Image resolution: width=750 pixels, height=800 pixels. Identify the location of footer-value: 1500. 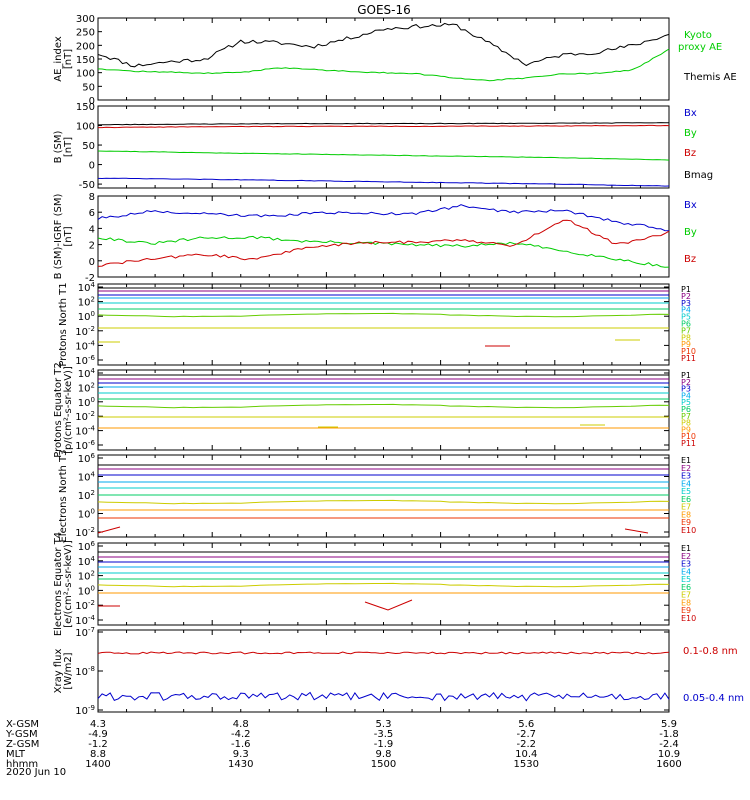
(383, 764).